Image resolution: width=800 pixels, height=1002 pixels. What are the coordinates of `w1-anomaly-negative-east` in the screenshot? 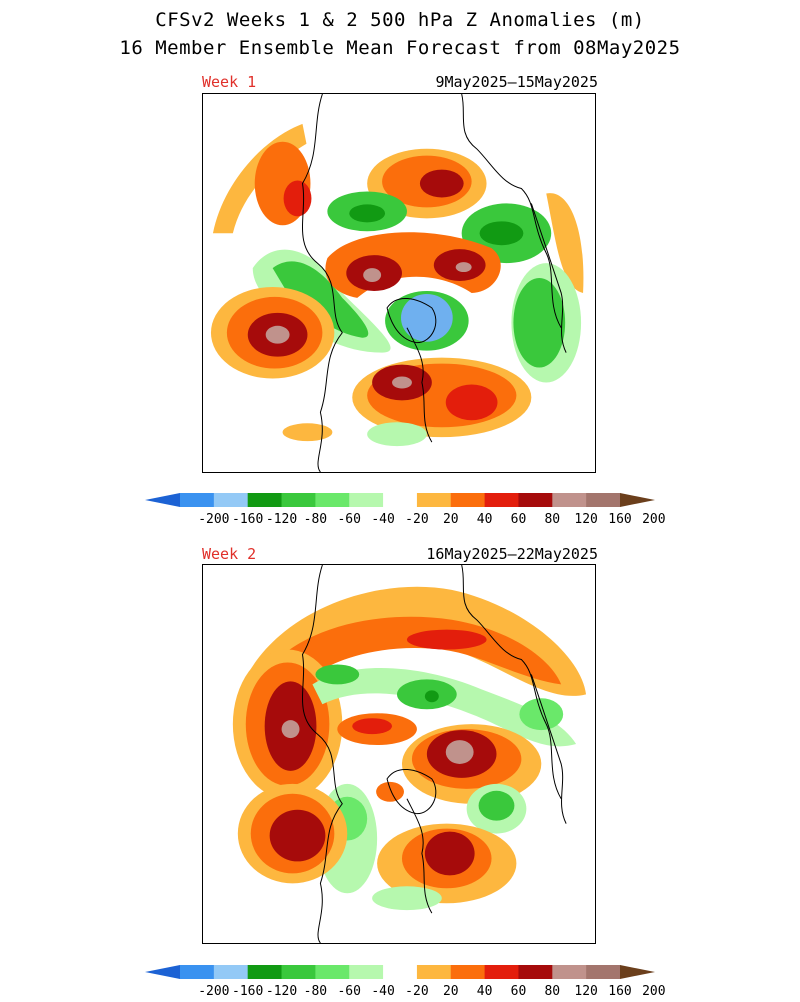 It's located at (539, 323).